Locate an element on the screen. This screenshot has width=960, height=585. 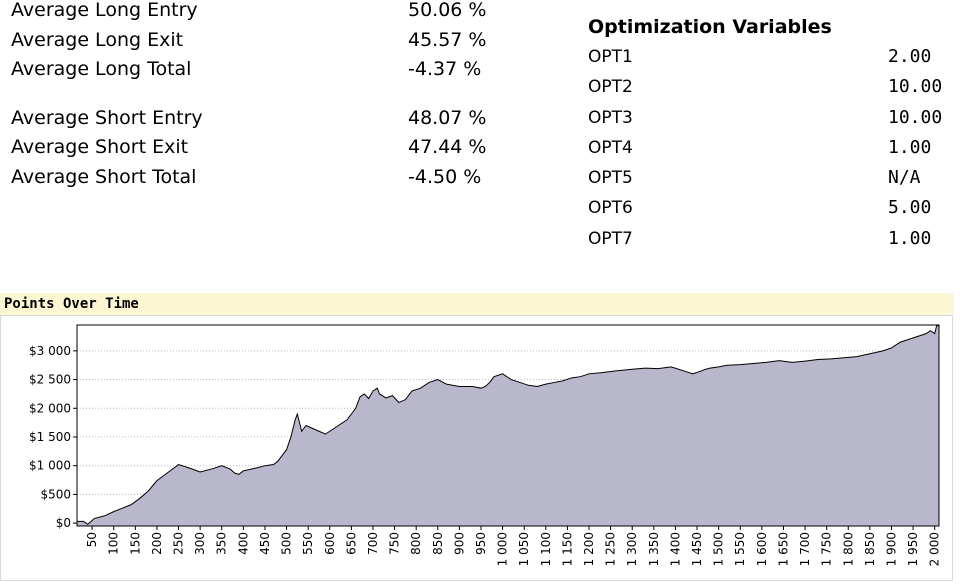
optimization-title: Optimization Variables is located at coordinates (710, 27).